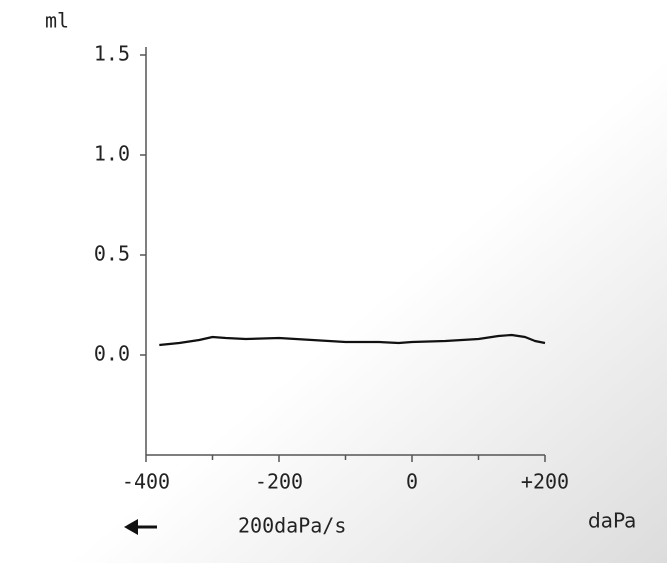 The image size is (667, 563). I want to click on y-tick-label: 0.5, so click(112, 254).